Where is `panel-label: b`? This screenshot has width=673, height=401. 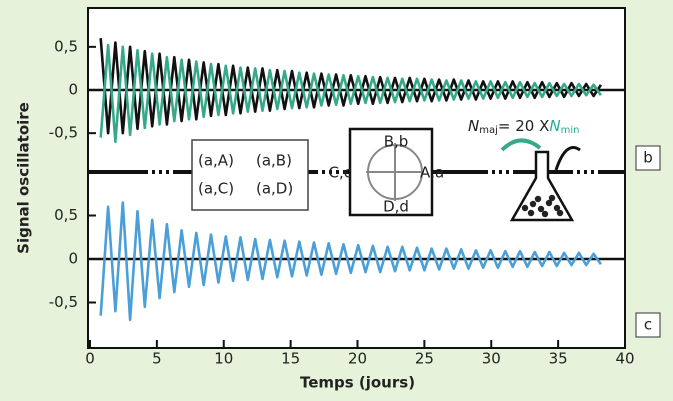 panel-label: b is located at coordinates (648, 158).